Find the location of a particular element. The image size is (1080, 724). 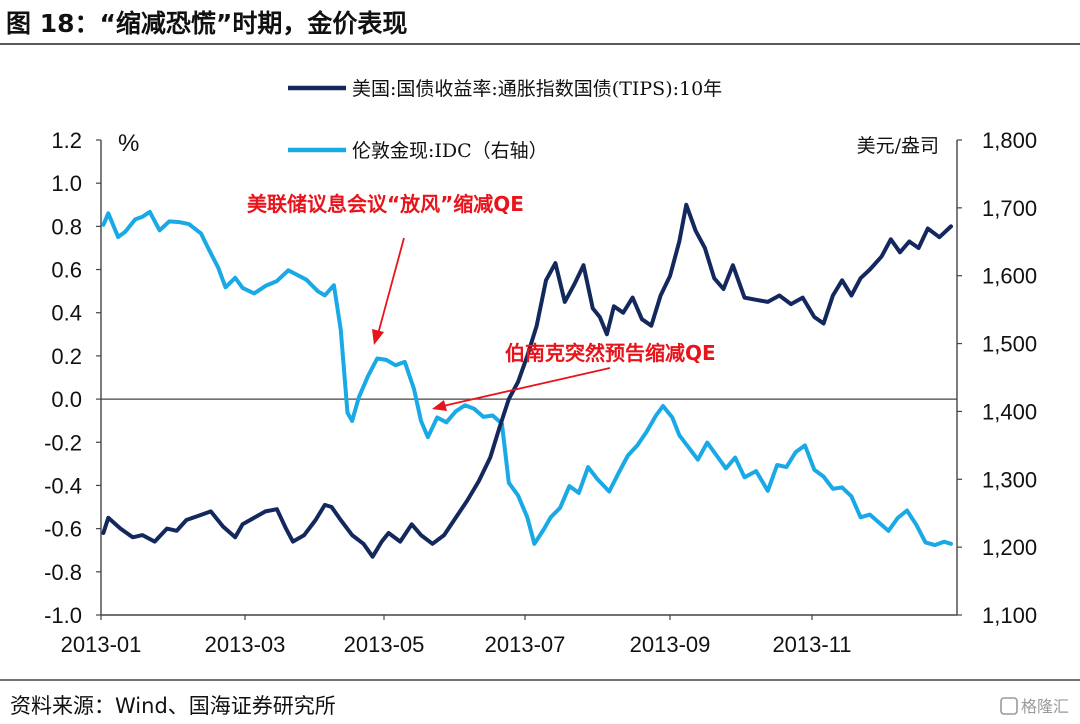

annotation-2-arrow is located at coordinates (526, 387).